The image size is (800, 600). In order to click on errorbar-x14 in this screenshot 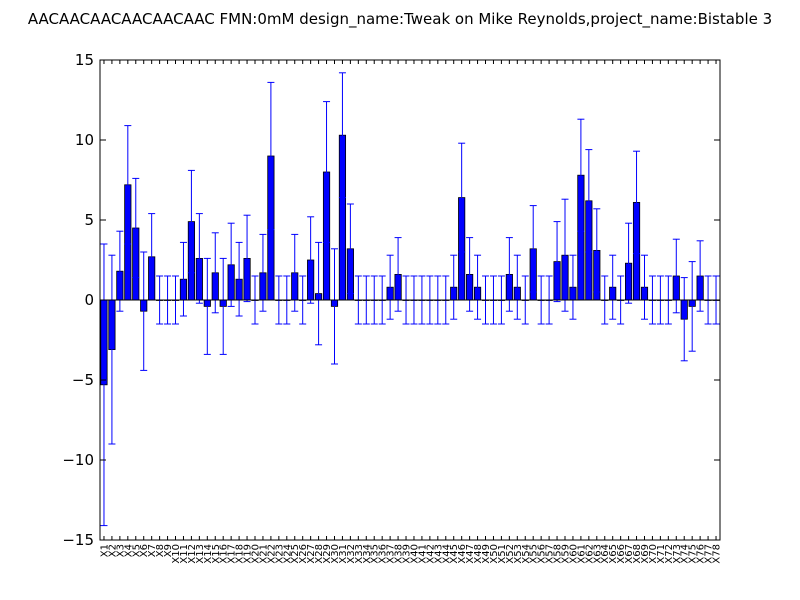, I will do `click(207, 306)`.